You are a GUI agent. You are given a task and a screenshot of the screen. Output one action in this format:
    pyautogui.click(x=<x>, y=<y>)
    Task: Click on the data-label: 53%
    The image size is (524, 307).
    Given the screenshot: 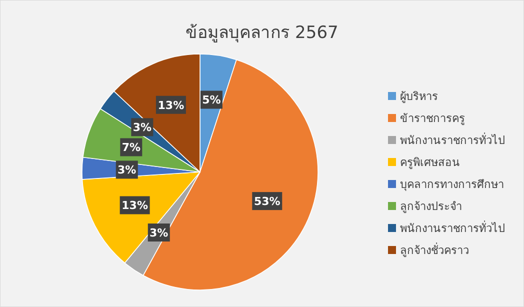 What is the action you would take?
    pyautogui.click(x=267, y=201)
    